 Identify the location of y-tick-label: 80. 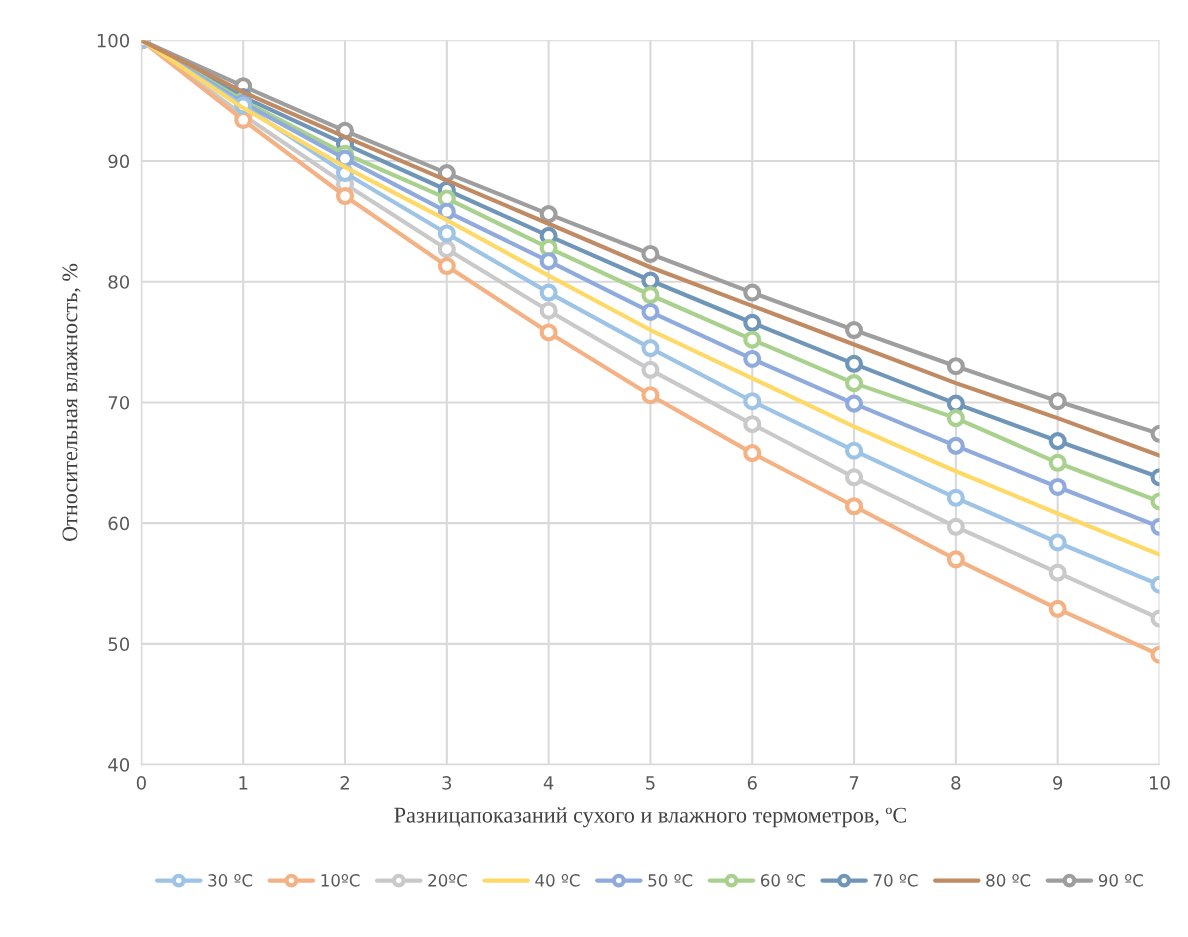
(119, 282).